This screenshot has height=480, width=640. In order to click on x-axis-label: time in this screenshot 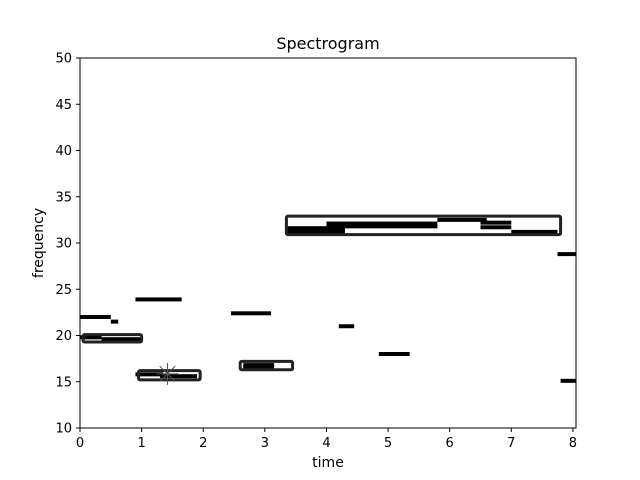, I will do `click(328, 463)`.